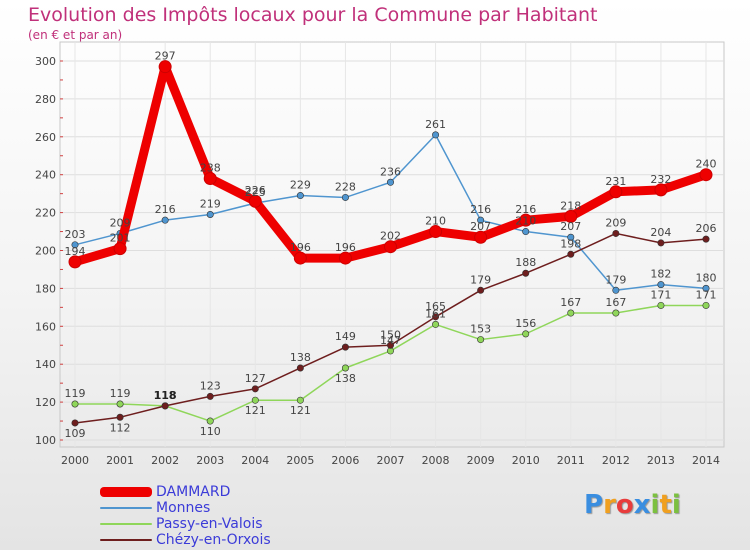 The width and height of the screenshot is (750, 550). What do you see at coordinates (45, 440) in the screenshot?
I see `y-tick-label: 100` at bounding box center [45, 440].